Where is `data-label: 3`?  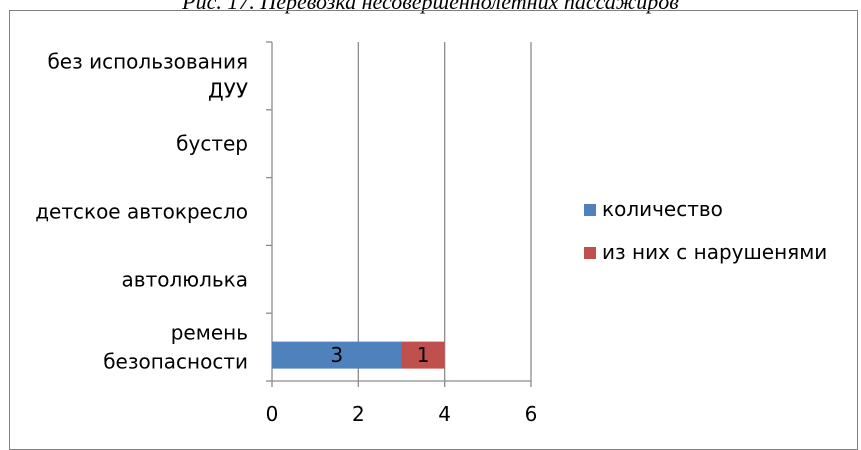
data-label: 3 is located at coordinates (336, 355).